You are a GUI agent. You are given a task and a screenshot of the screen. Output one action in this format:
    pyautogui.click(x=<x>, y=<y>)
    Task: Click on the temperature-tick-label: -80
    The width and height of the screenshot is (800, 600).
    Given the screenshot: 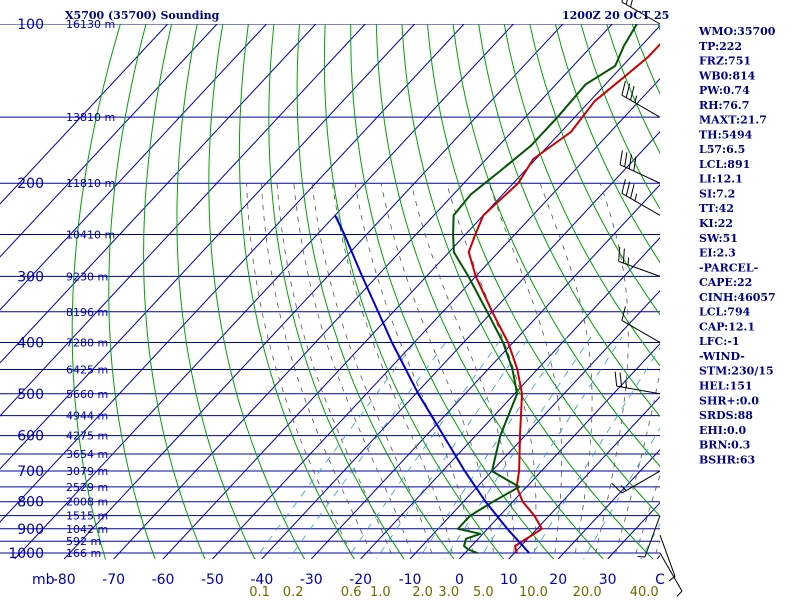 What is the action you would take?
    pyautogui.click(x=64, y=580)
    